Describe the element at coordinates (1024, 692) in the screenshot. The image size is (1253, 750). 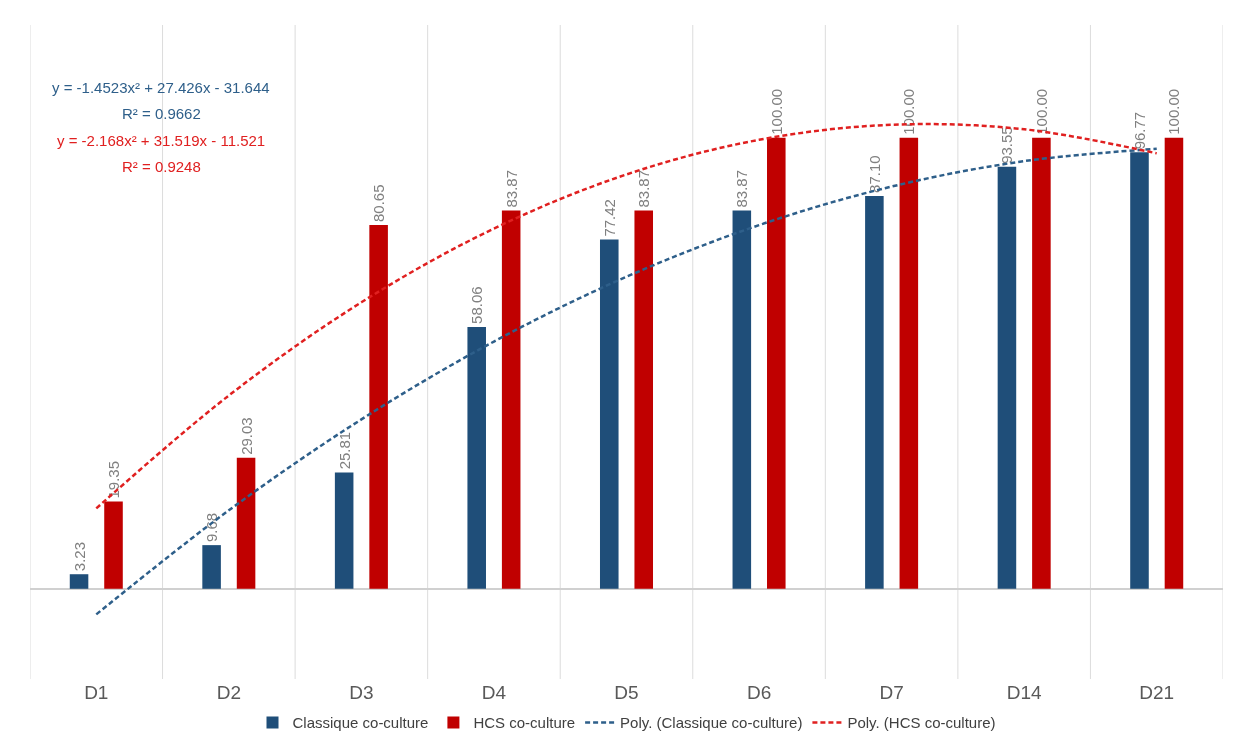
I see `x-tick-label: D14` at that location.